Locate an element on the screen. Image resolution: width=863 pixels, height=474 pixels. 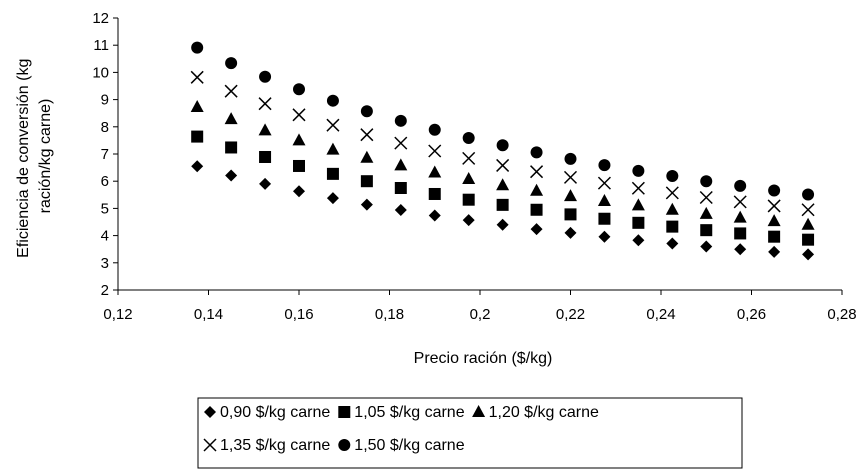
x-axis-ticks: 0,12 0,14 0,16 0,18 0,2 0,22 0,24 0,26 0,28 is located at coordinates (480, 306).